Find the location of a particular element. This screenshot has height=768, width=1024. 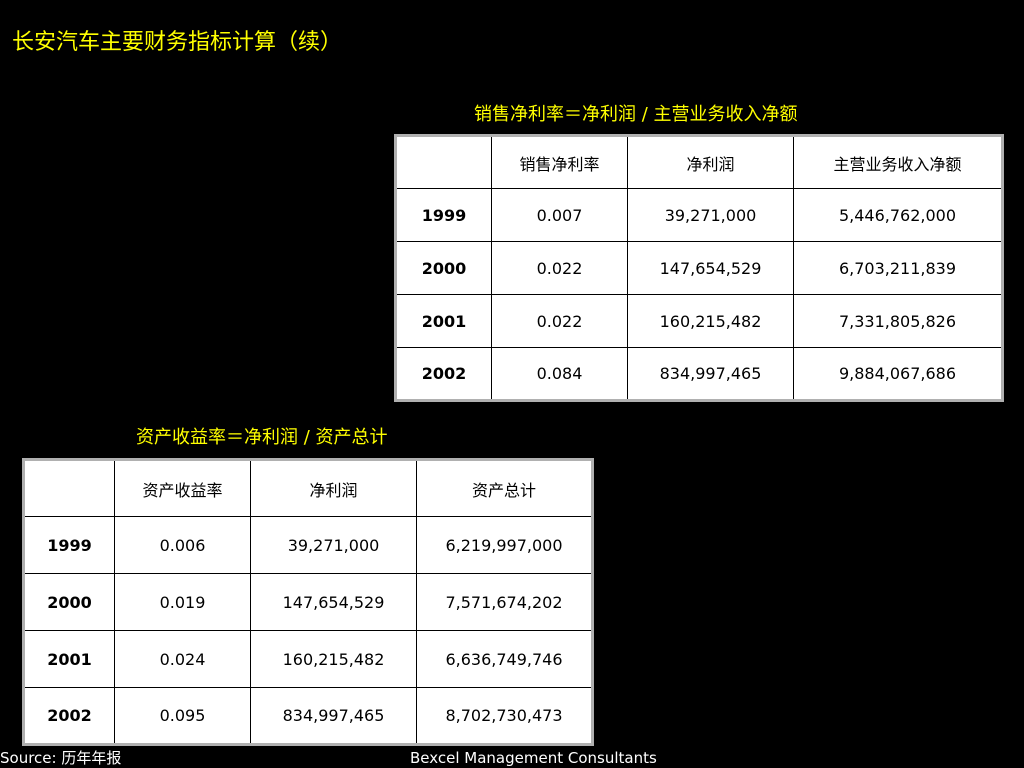

table-row: 1999 0.006 39,271,000 6,219,997,000 is located at coordinates (308, 545).